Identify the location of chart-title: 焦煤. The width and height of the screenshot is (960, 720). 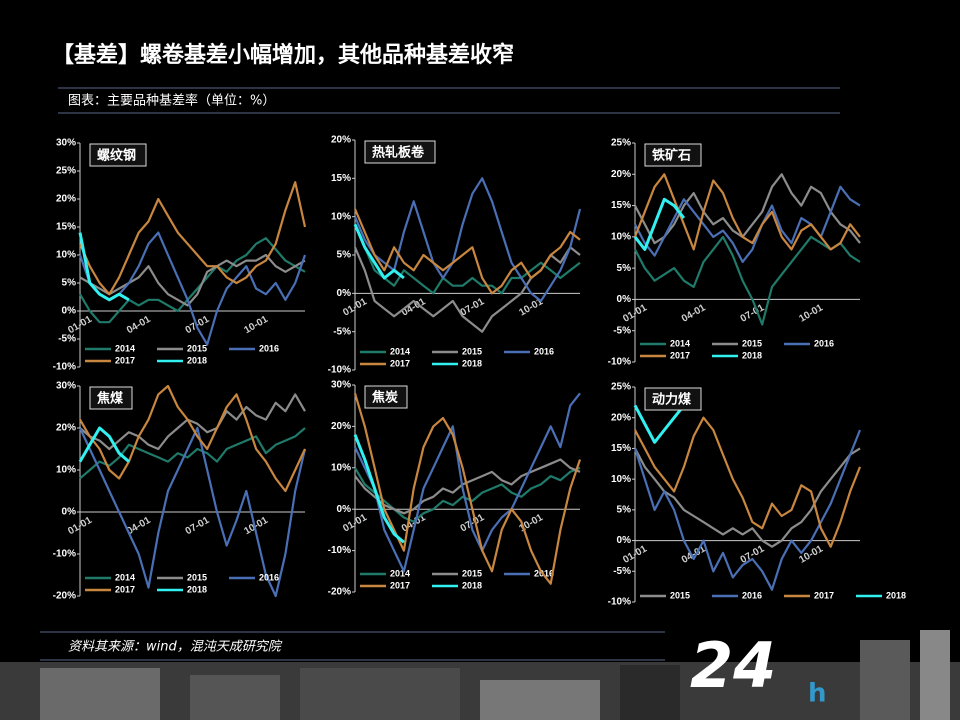
(109, 399).